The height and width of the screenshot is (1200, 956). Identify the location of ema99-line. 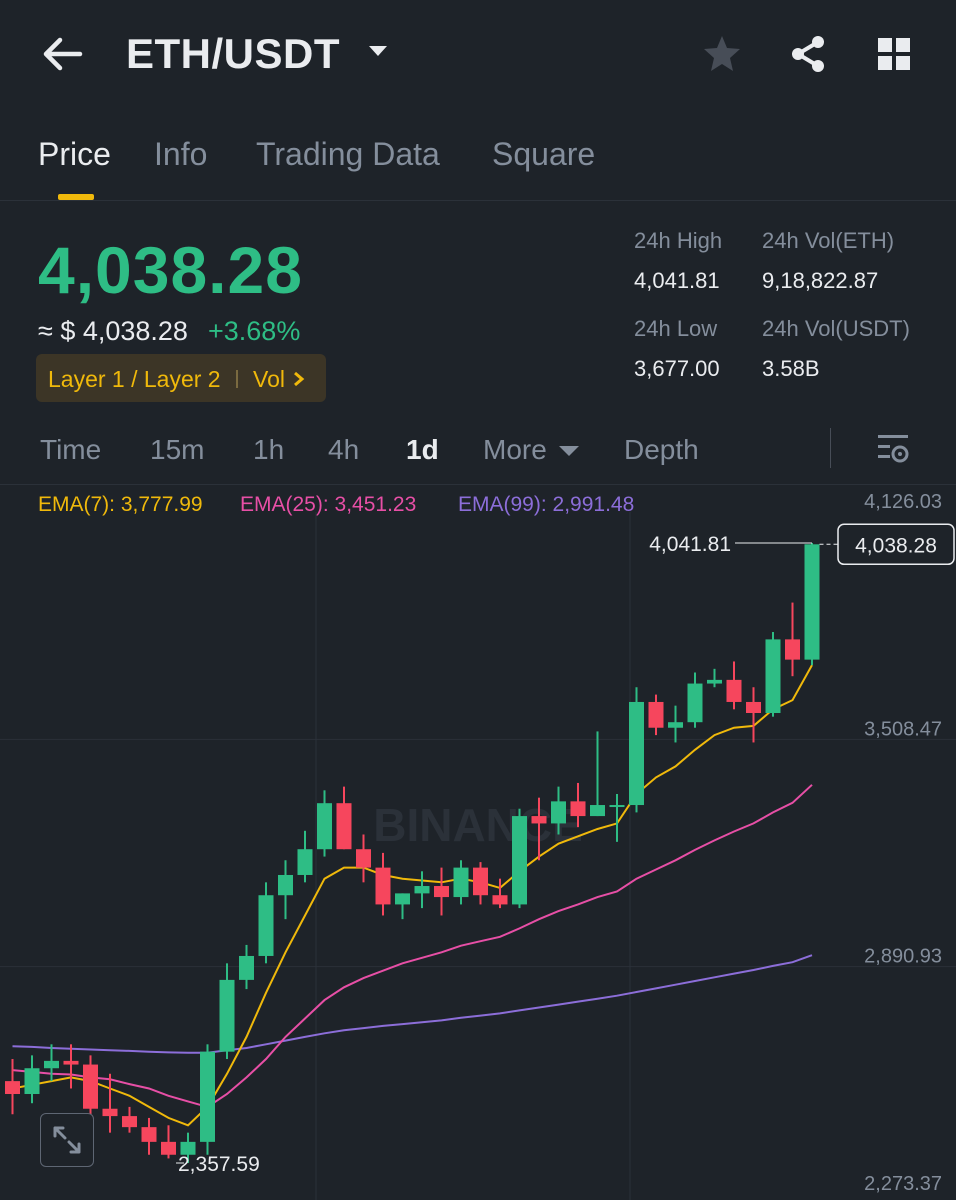
(412, 1004).